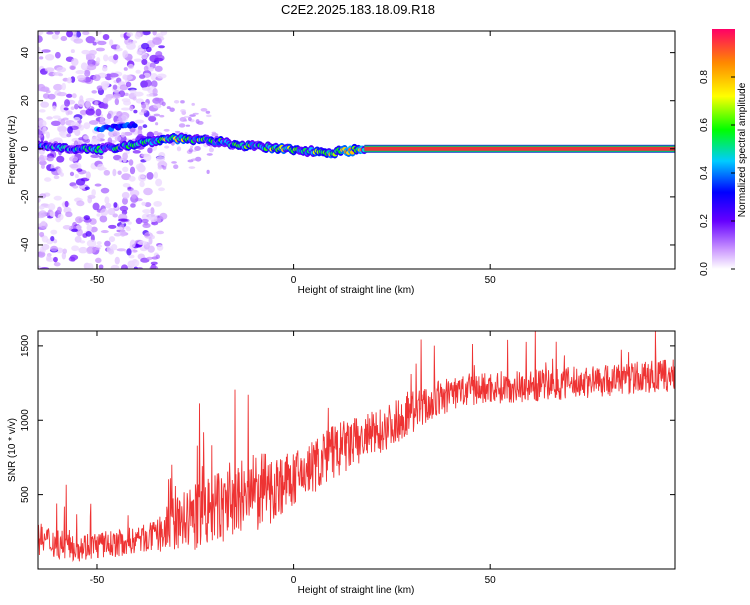  Describe the element at coordinates (12, 150) in the screenshot. I see `spectrogram-ylabel: Frequency (Hz)` at that location.